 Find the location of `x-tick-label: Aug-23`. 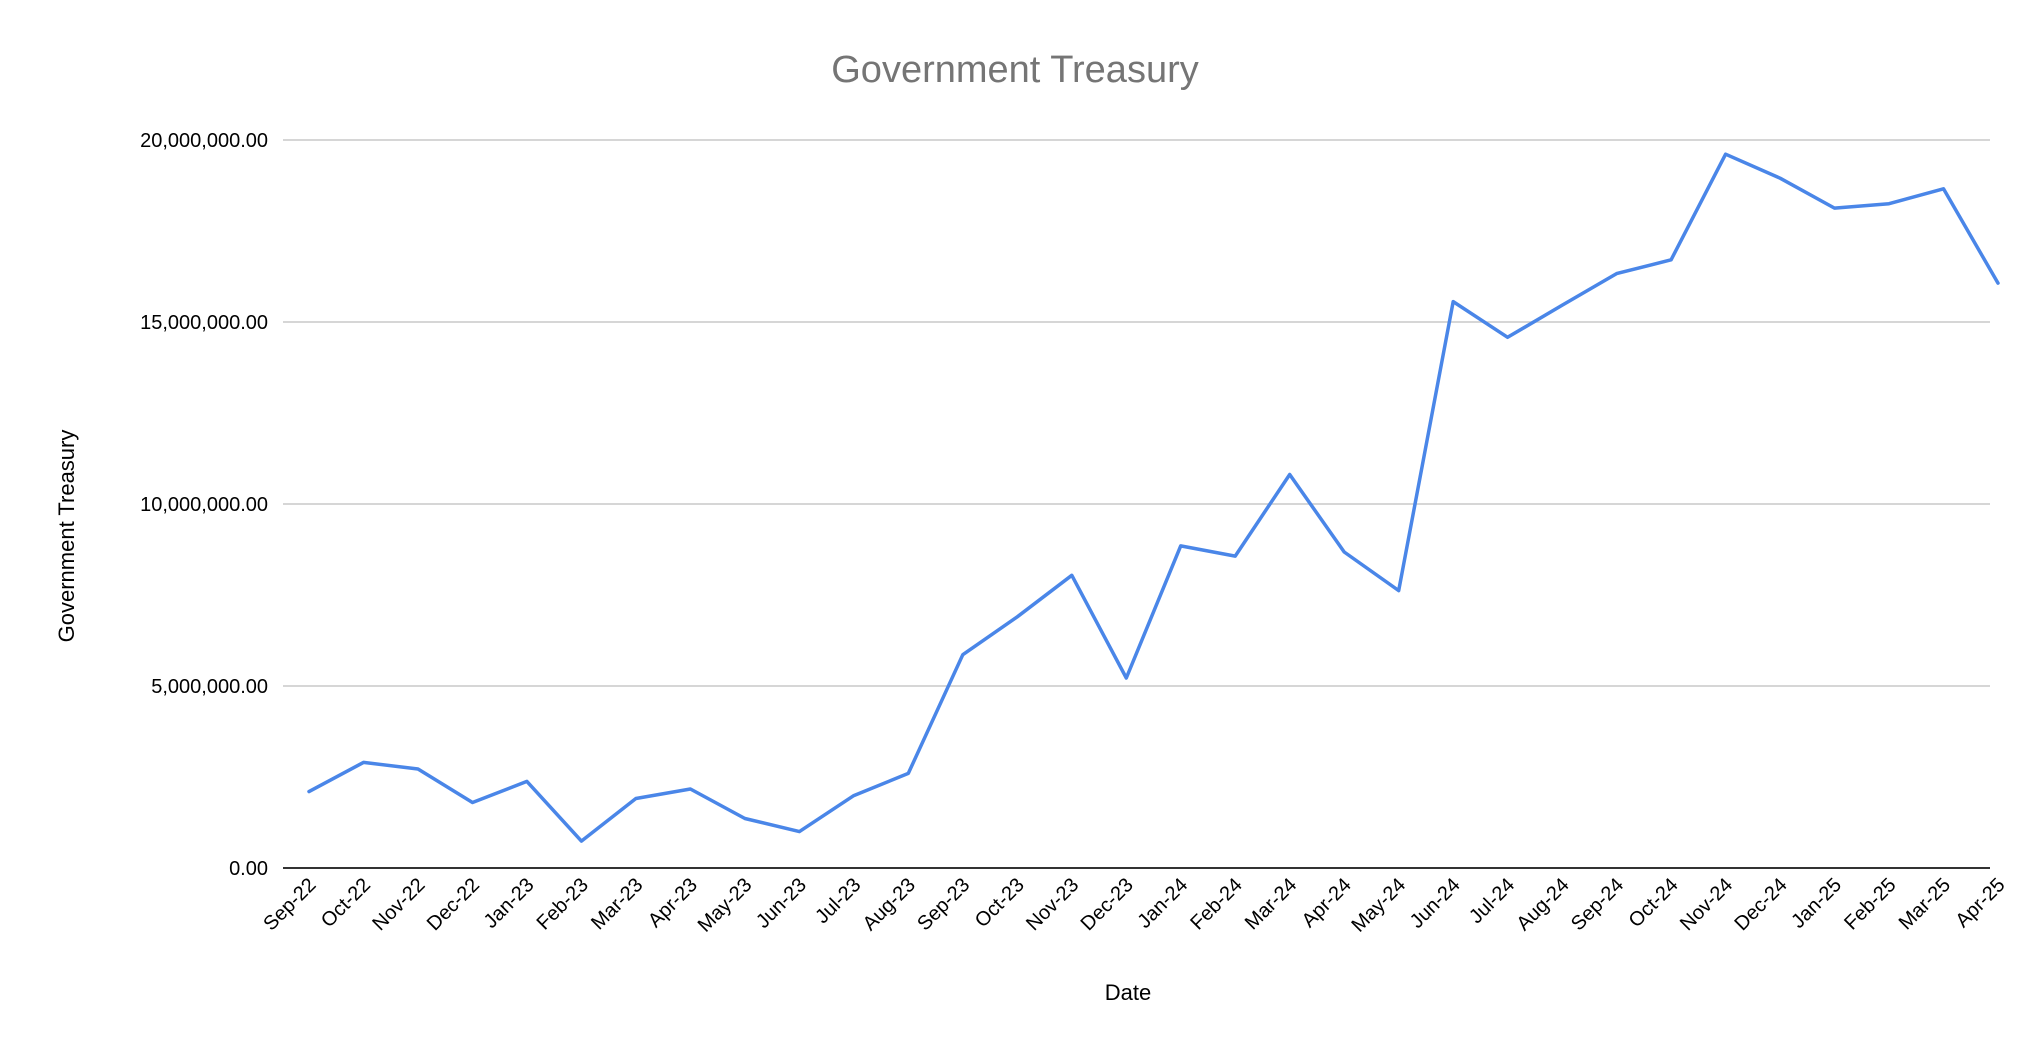

x-tick-label: Aug-23 is located at coordinates (889, 904).